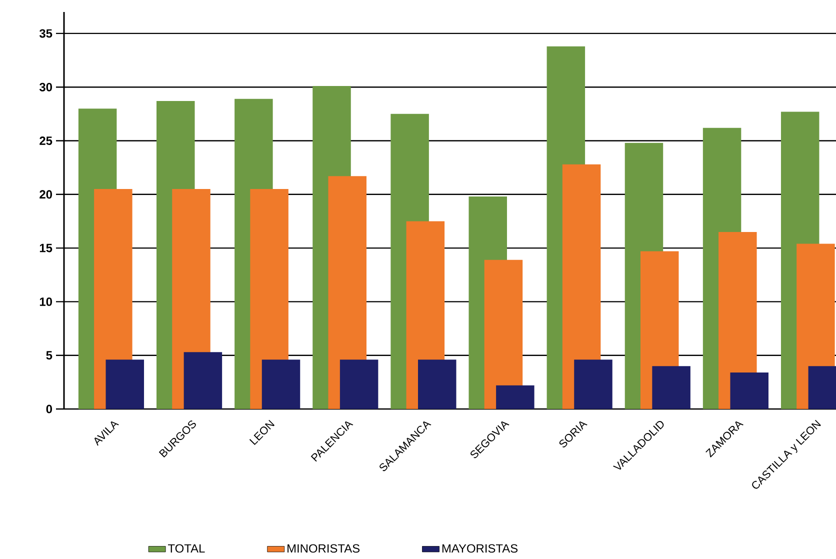 The height and width of the screenshot is (559, 836). I want to click on legend-label: MAYORISTAS, so click(480, 548).